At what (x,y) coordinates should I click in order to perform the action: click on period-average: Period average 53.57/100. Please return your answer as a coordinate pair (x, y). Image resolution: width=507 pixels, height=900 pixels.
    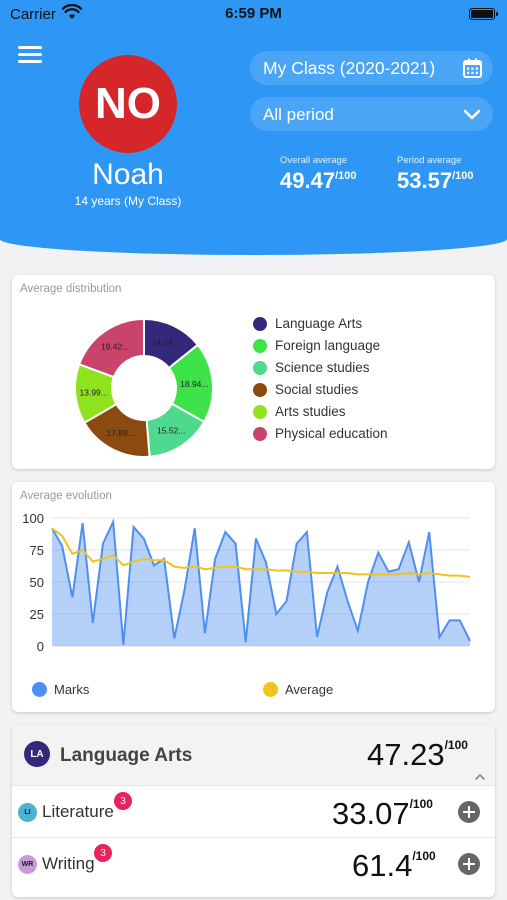
    Looking at the image, I should click on (435, 174).